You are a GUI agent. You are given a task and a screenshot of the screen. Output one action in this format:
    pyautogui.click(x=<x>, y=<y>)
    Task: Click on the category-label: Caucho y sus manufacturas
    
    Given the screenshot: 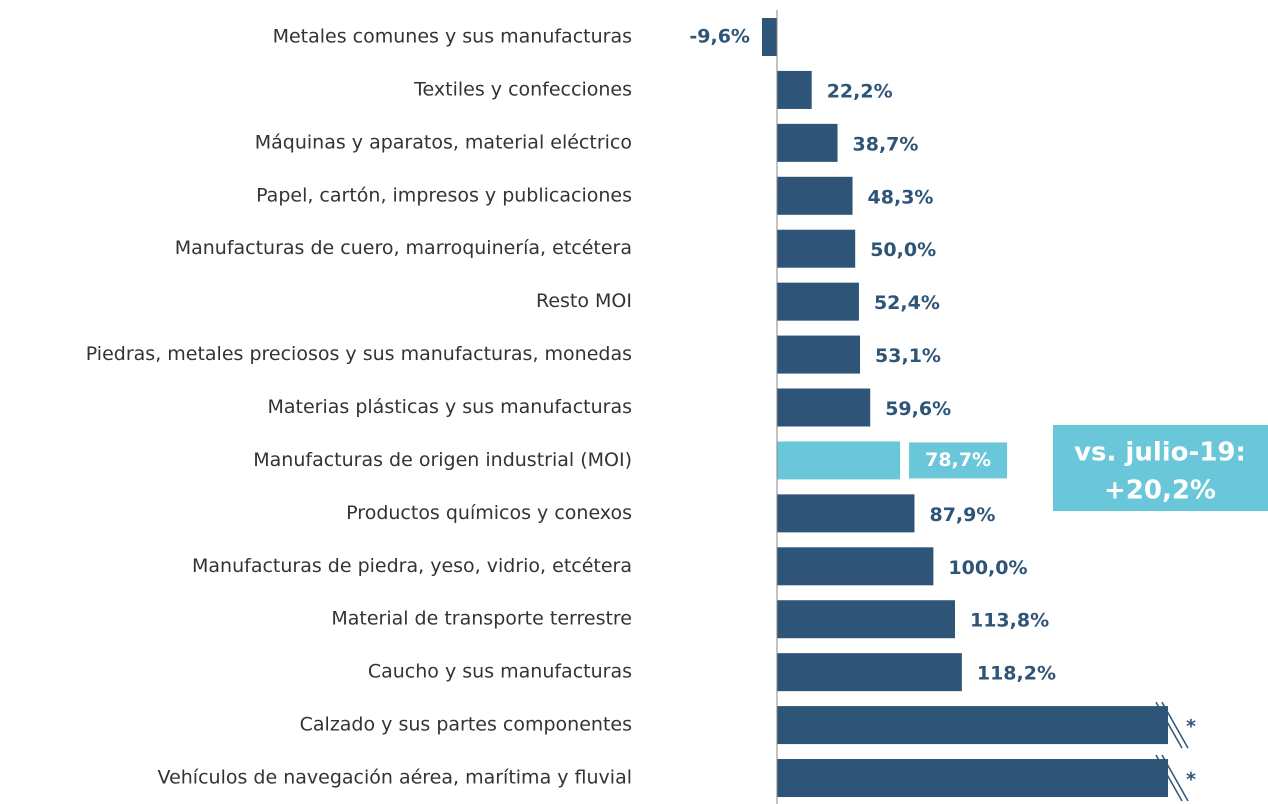 What is the action you would take?
    pyautogui.click(x=500, y=672)
    